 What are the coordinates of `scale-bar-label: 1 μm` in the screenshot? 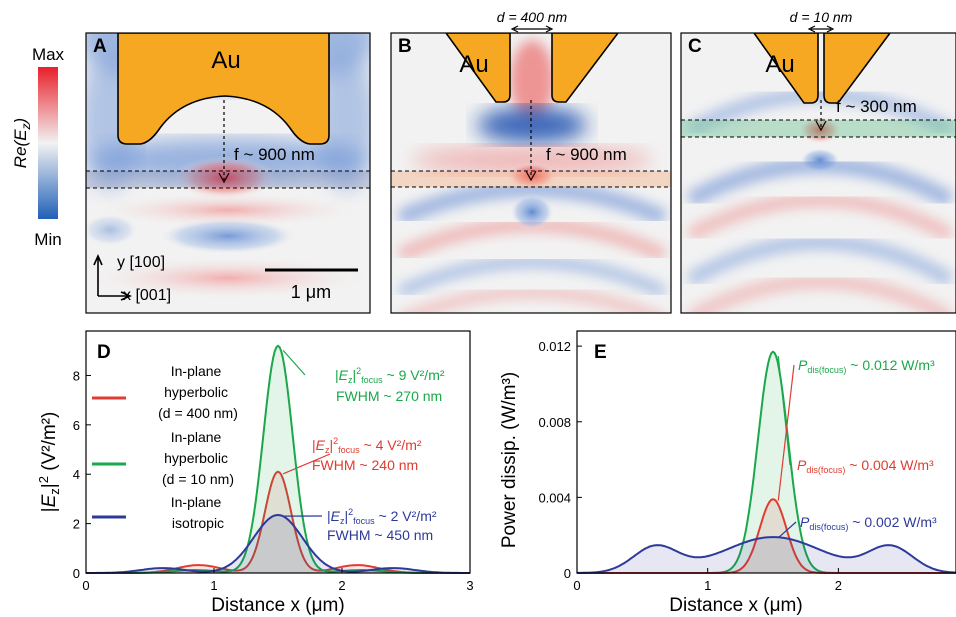 It's located at (311, 292).